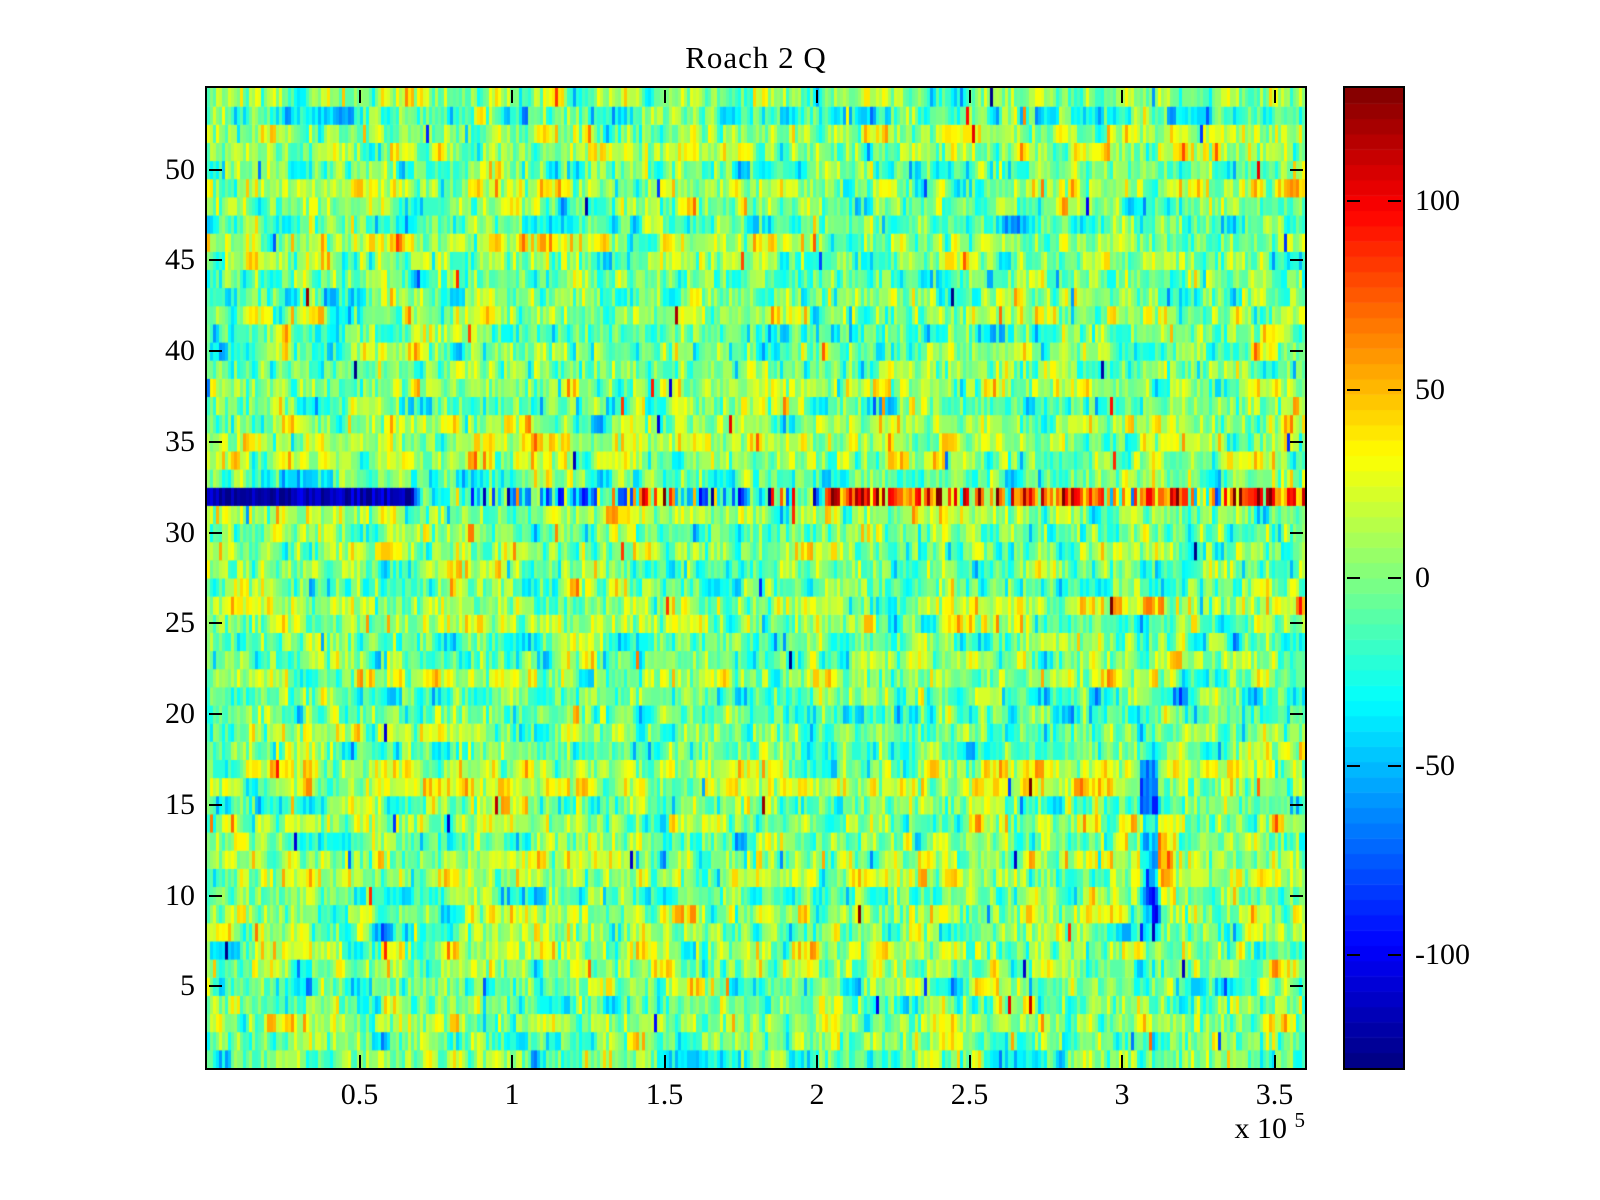 This screenshot has width=1600, height=1200. Describe the element at coordinates (359, 1094) in the screenshot. I see `x-tick-label: 0.5` at that location.